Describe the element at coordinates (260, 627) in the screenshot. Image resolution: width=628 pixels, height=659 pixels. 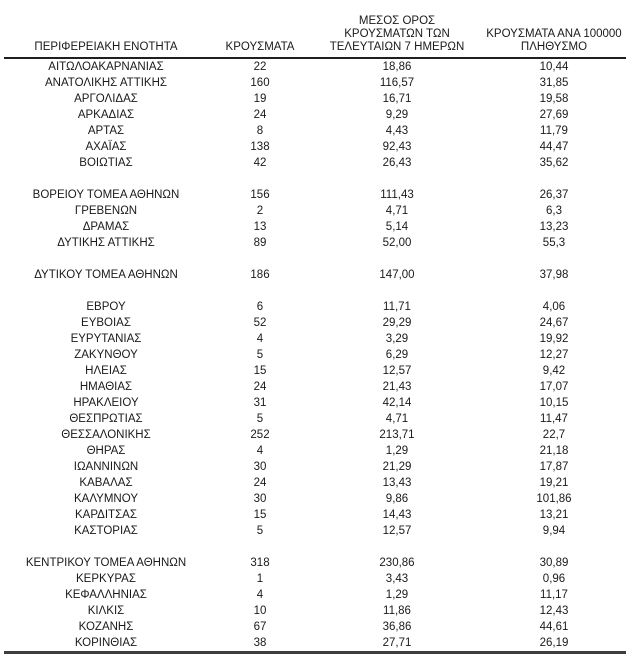
I see `cell-cases: 67` at that location.